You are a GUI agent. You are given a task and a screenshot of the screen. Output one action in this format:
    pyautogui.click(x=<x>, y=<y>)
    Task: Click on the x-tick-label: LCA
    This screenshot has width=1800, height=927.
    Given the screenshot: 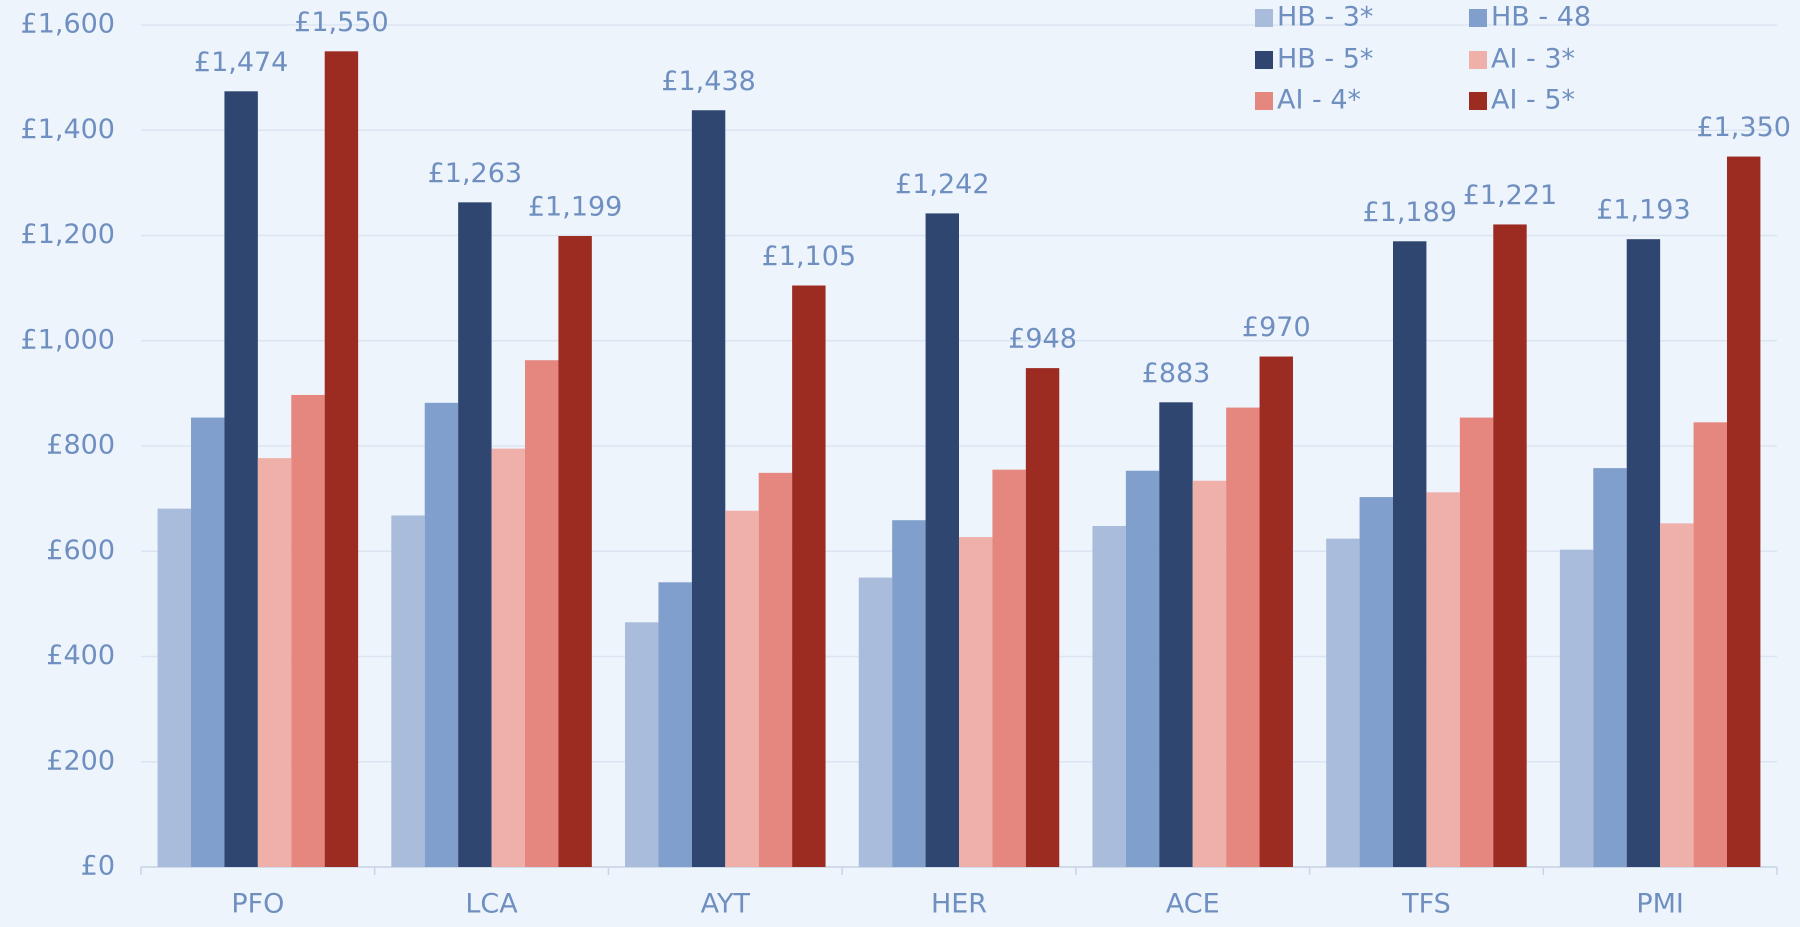 What is the action you would take?
    pyautogui.click(x=491, y=904)
    